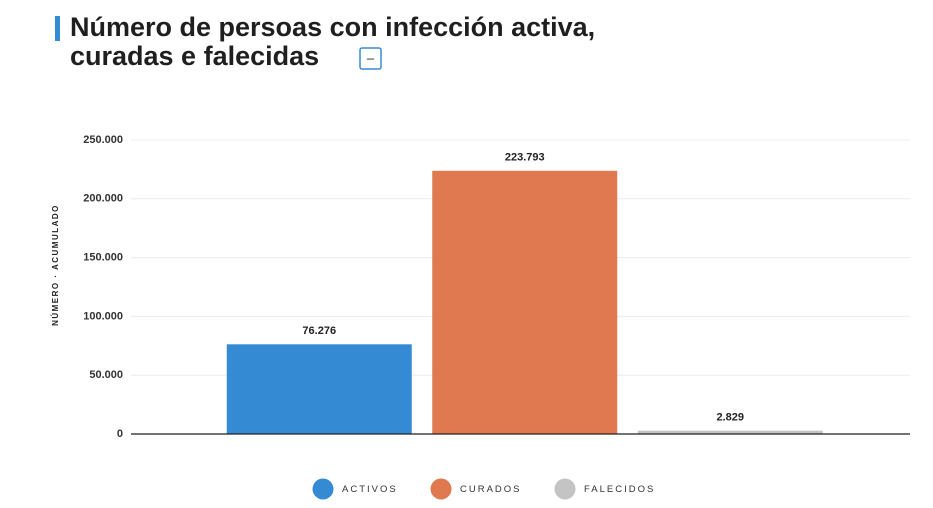  Describe the element at coordinates (106, 375) in the screenshot. I see `y-tick-label: 50.000` at that location.